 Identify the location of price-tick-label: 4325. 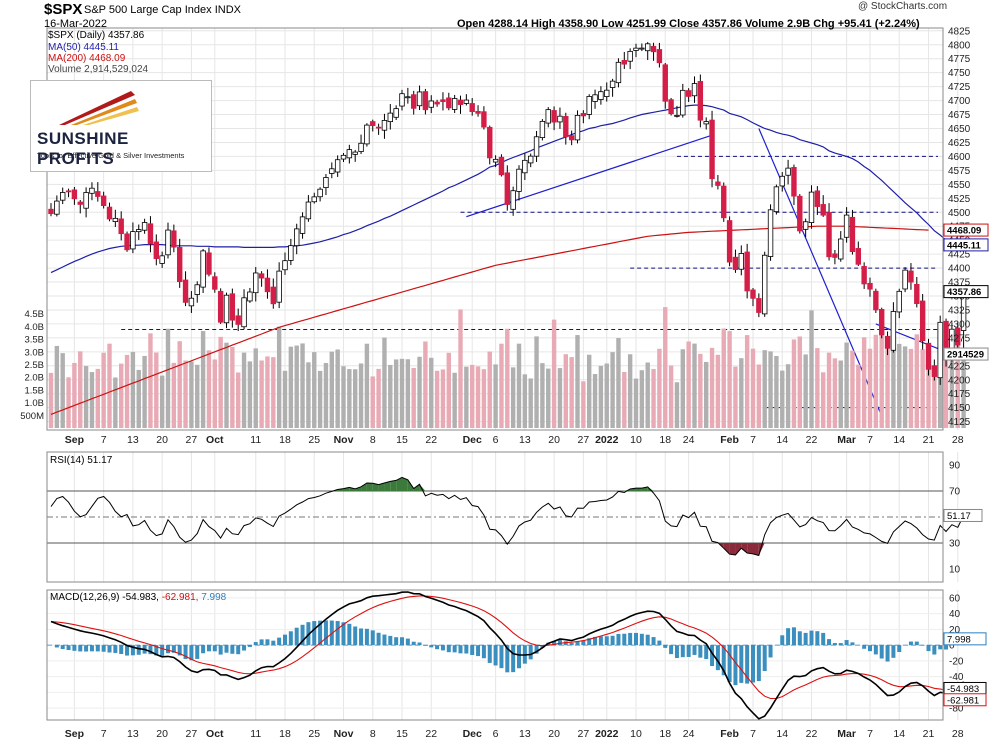
(959, 310).